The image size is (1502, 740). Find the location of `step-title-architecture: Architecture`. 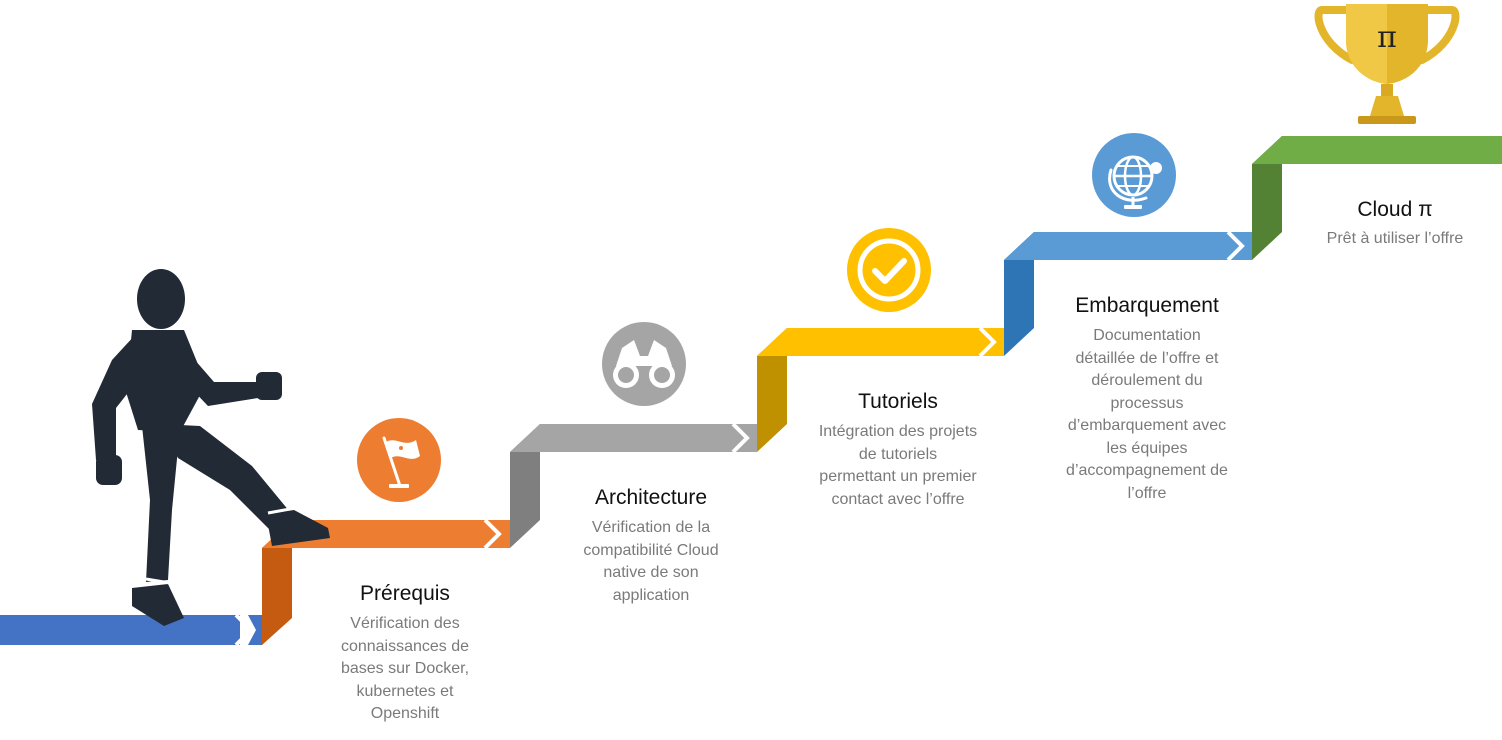

step-title-architecture: Architecture is located at coordinates (651, 497).